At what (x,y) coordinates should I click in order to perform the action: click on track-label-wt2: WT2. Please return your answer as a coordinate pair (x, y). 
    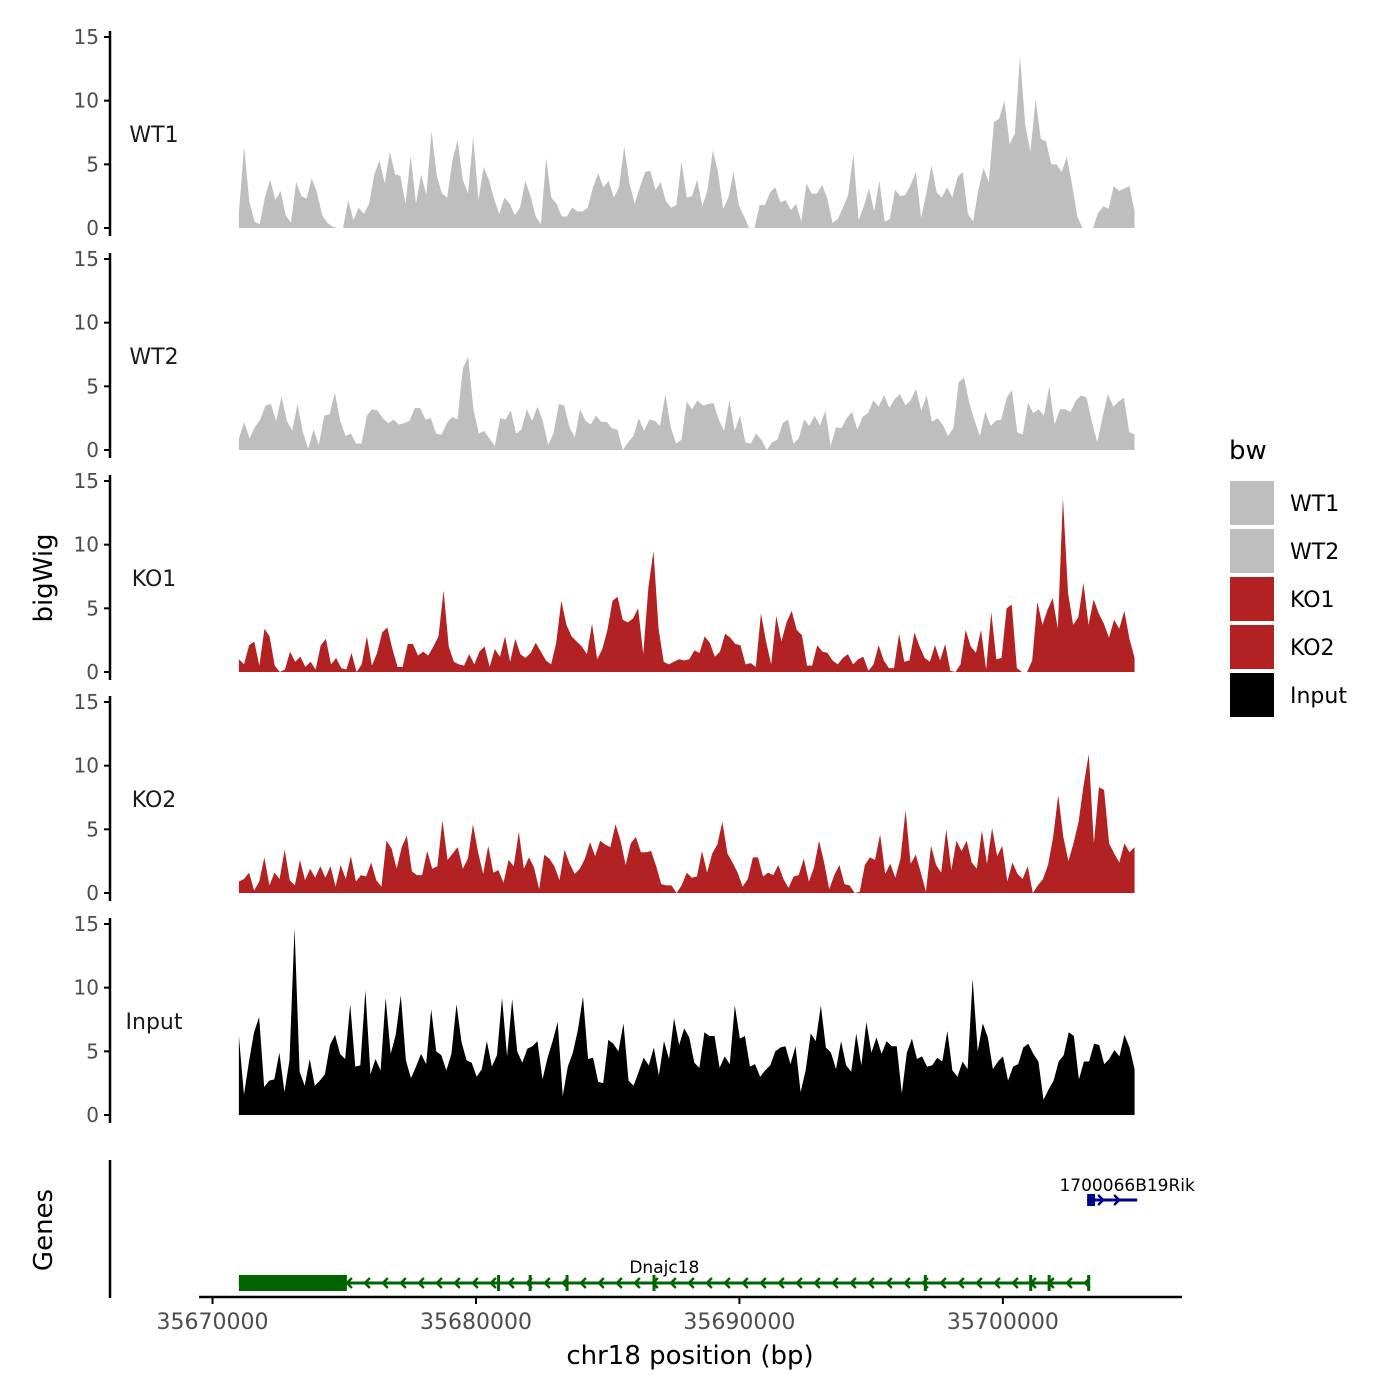
    Looking at the image, I should click on (153, 357).